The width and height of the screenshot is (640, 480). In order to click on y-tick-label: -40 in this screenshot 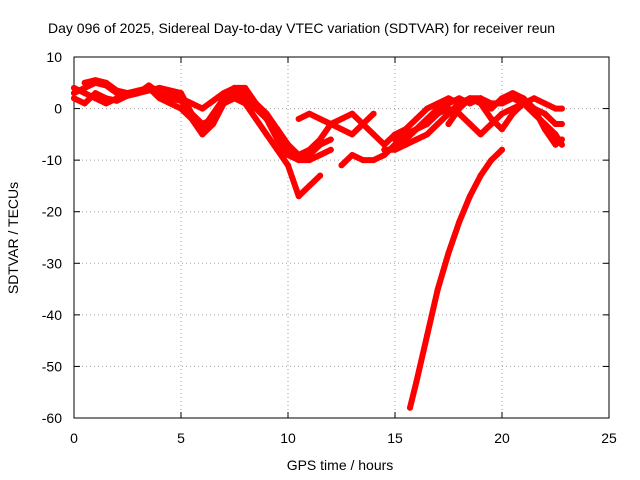, I will do `click(52, 315)`.